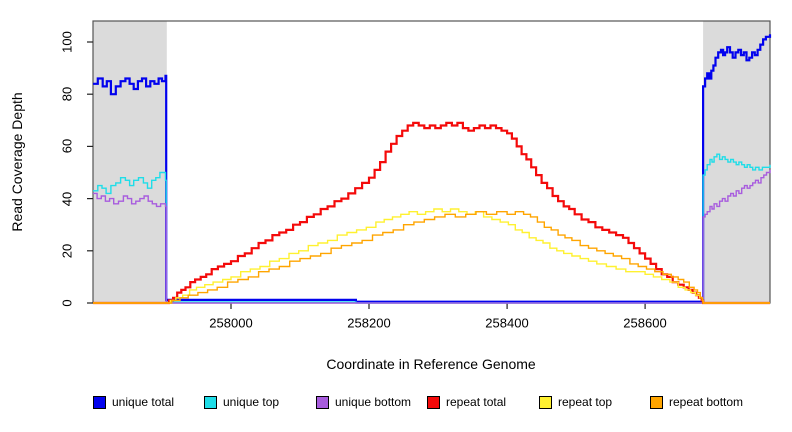 The width and height of the screenshot is (792, 432). I want to click on legend-item-repeat-top: repeat top, so click(575, 402).